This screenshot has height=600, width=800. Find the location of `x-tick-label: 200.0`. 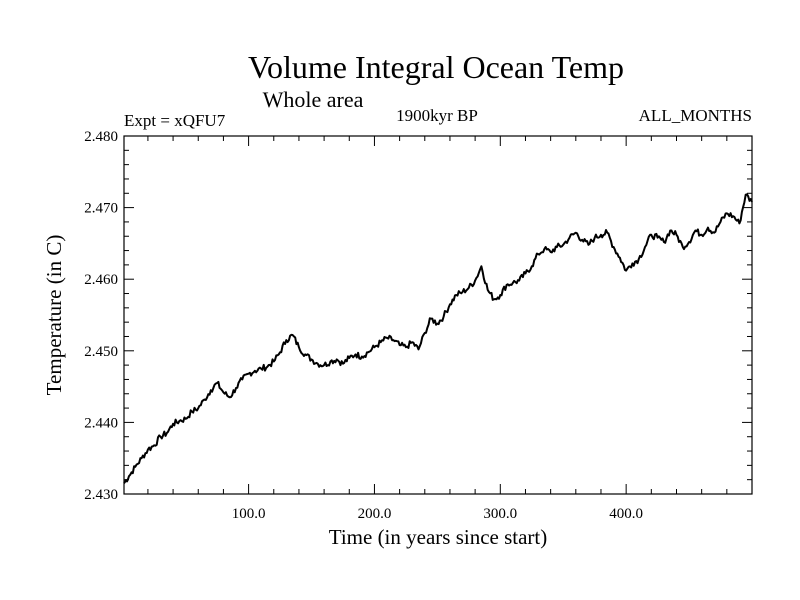

x-tick-label: 200.0 is located at coordinates (375, 514).